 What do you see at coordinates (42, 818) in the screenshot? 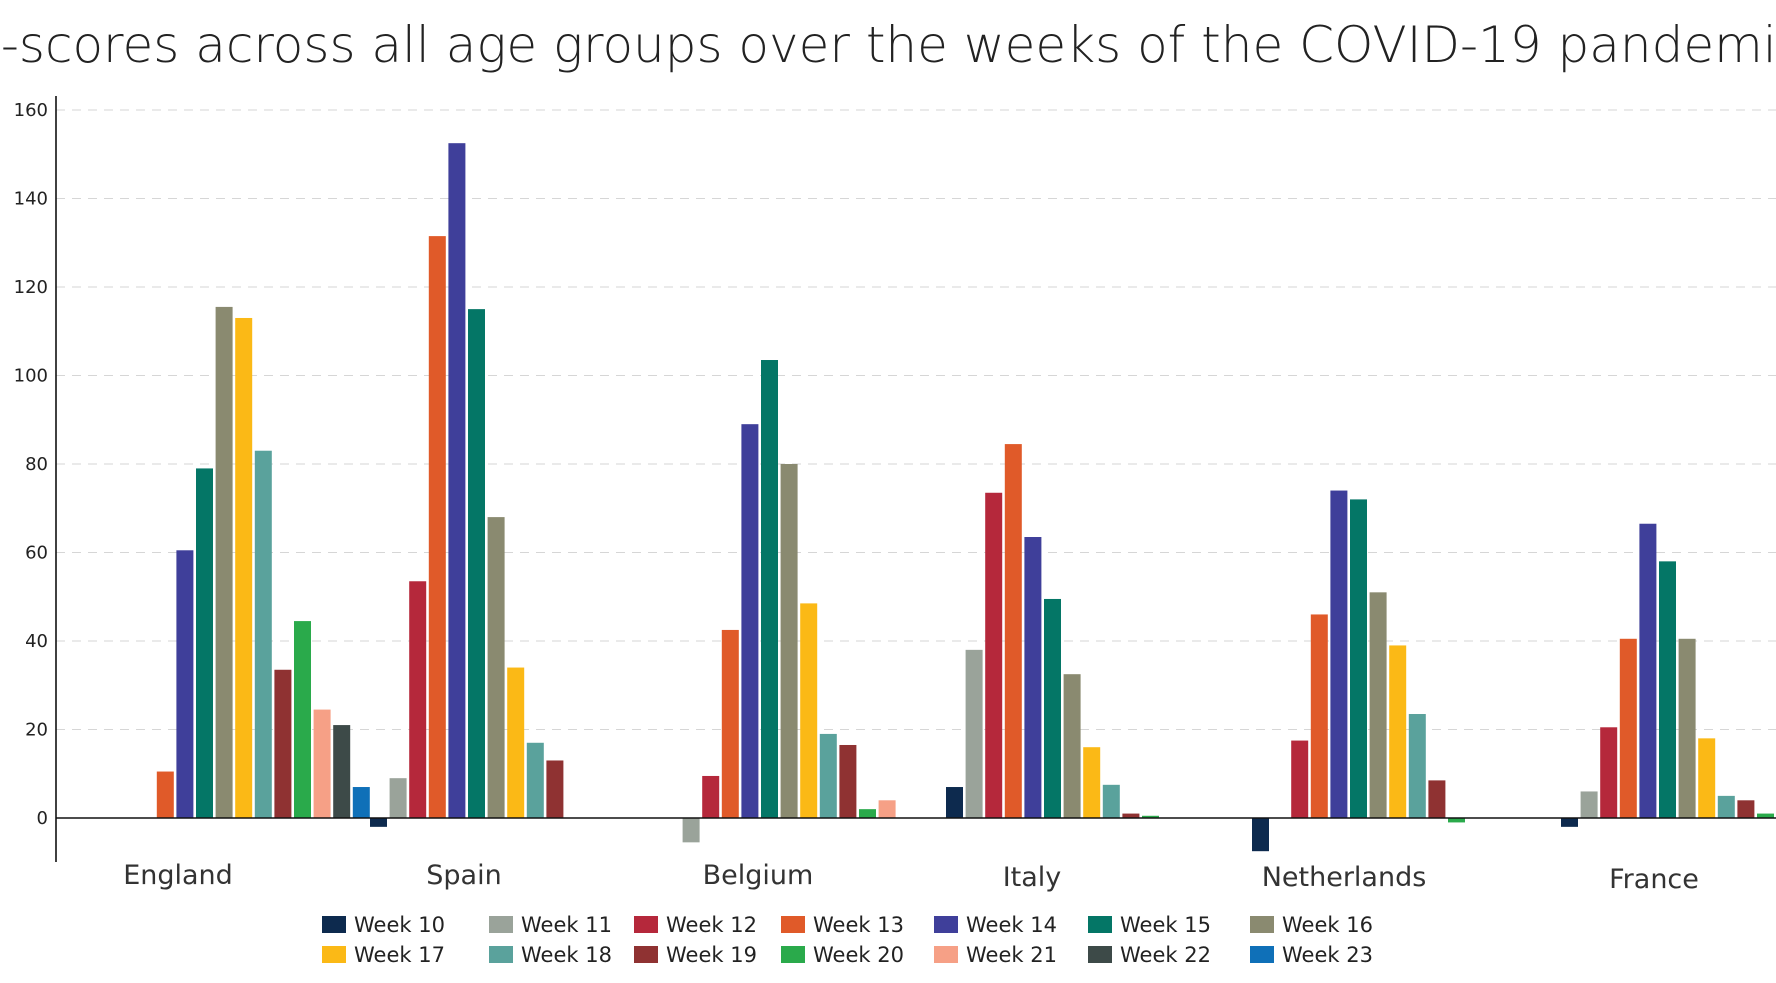
I see `y-tick-label: 0` at bounding box center [42, 818].